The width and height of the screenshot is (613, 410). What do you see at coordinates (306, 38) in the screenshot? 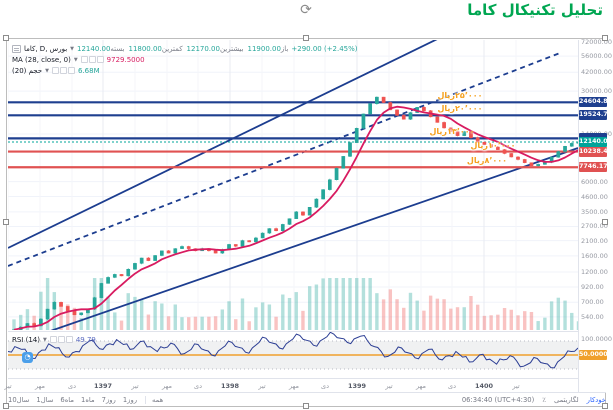
I see `selection-handle-top-center` at bounding box center [306, 38].